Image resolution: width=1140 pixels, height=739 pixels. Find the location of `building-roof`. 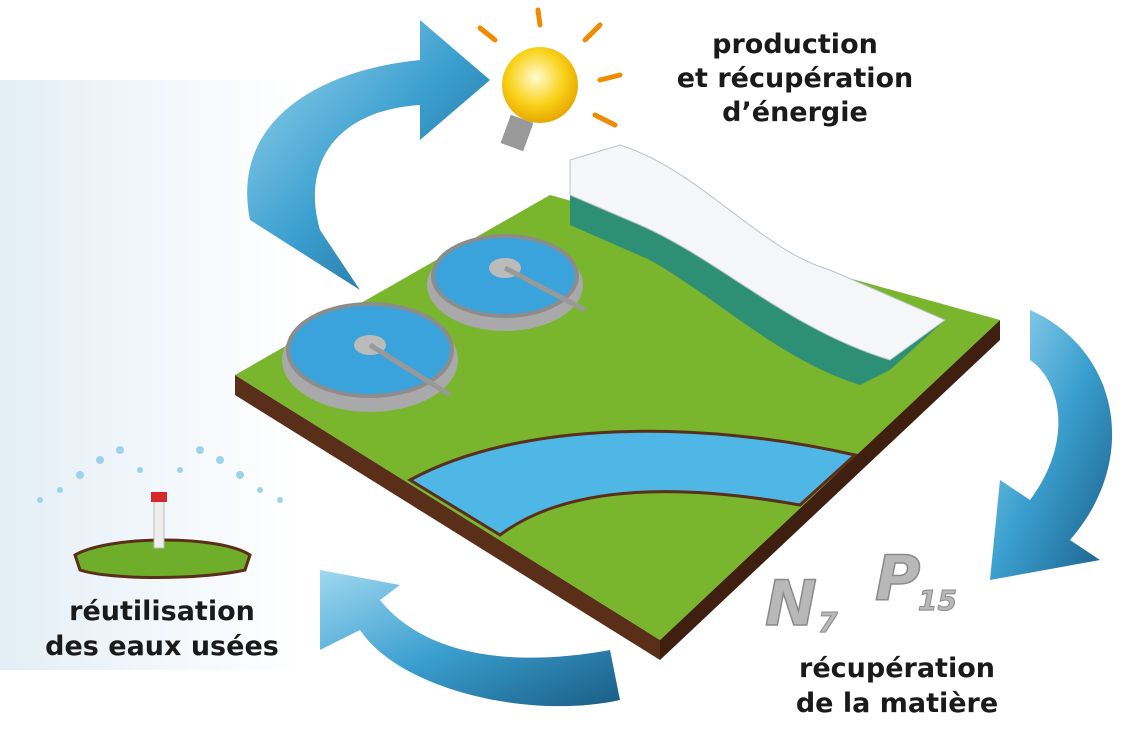

building-roof is located at coordinates (758, 252).